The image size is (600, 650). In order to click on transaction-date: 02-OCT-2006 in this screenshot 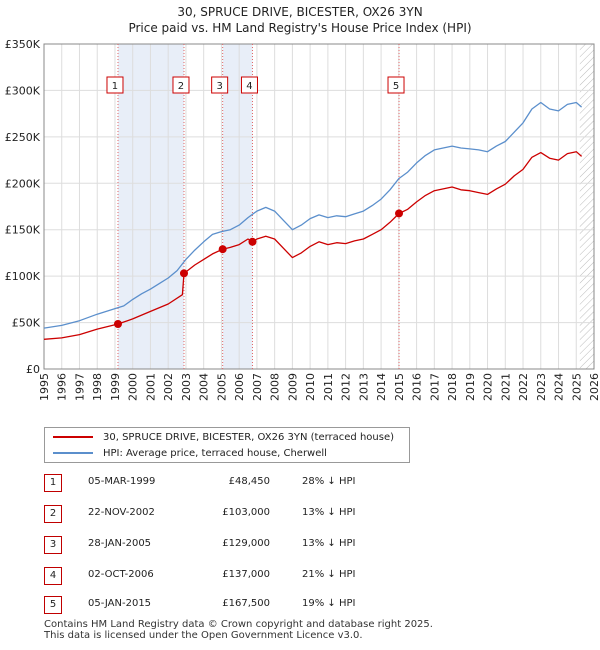, I will do `click(121, 574)`.